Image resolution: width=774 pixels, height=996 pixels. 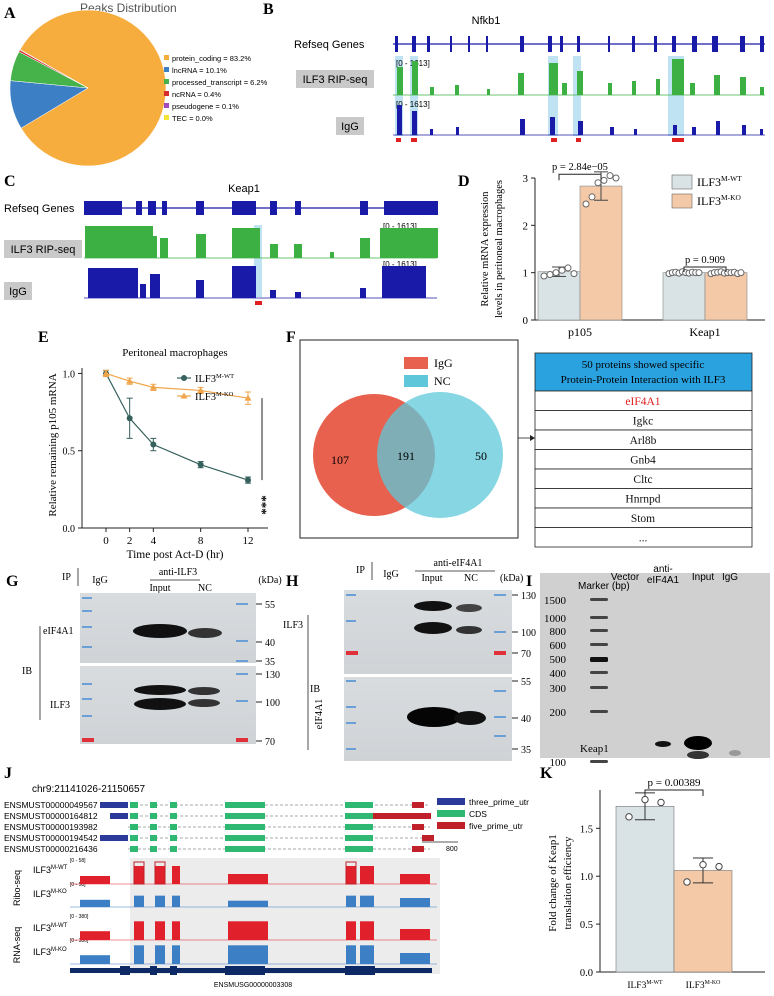 What do you see at coordinates (555, 619) in the screenshot?
I see `gel-ladder-label: 1000` at bounding box center [555, 619].